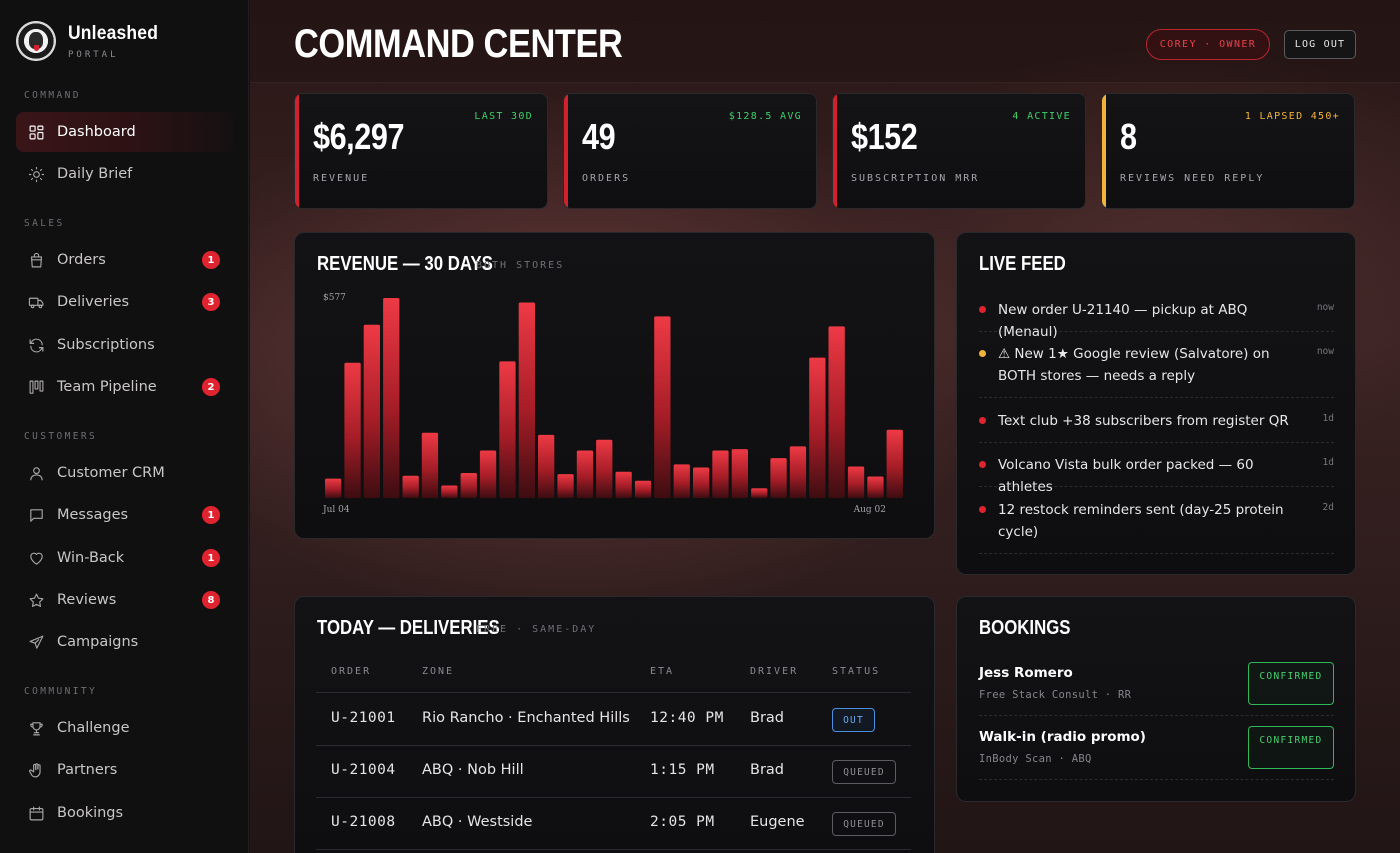 The height and width of the screenshot is (853, 1400). What do you see at coordinates (61, 436) in the screenshot?
I see `nav-section-customers: CUSTOMERS` at bounding box center [61, 436].